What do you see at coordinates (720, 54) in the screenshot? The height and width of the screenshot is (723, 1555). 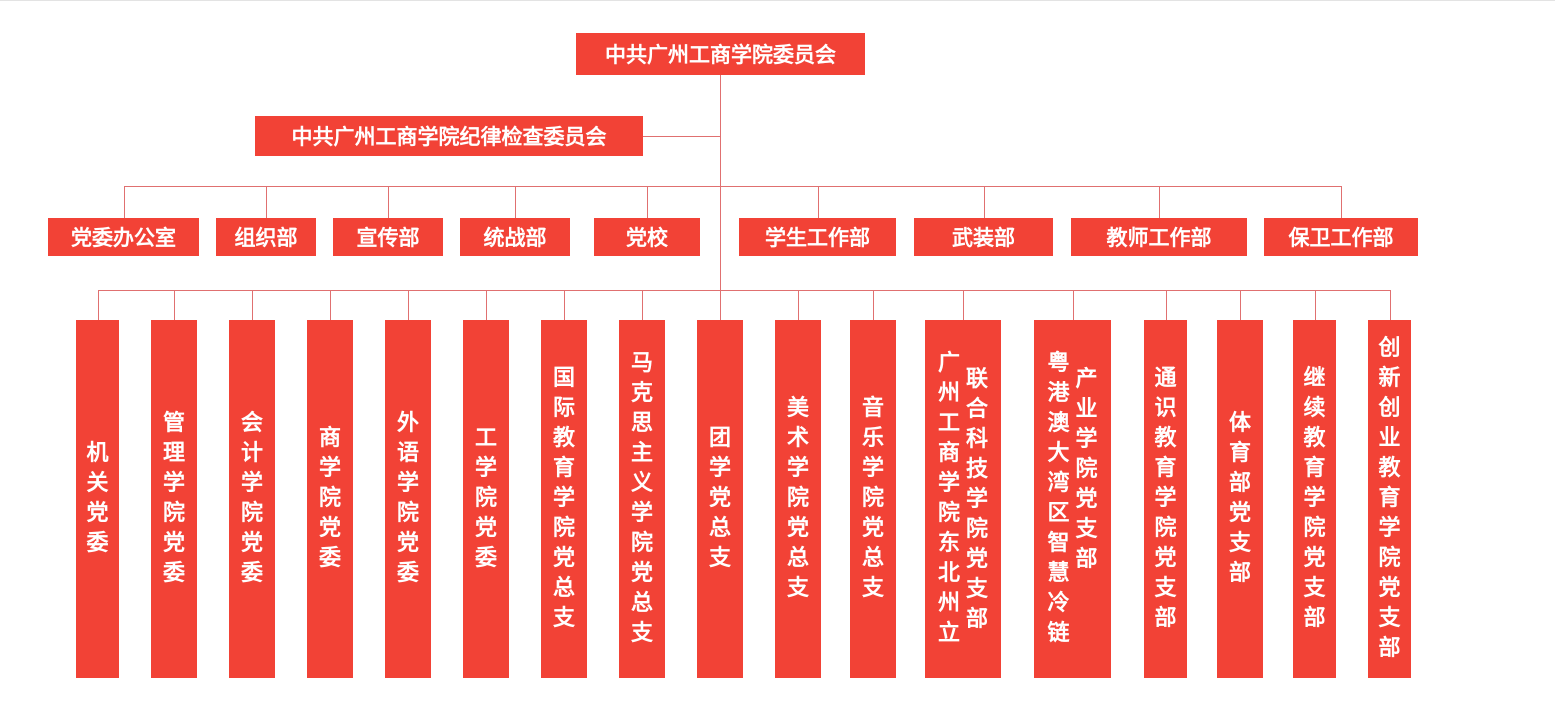 I see `party-committee-box: 中共广州工商学院委员会` at bounding box center [720, 54].